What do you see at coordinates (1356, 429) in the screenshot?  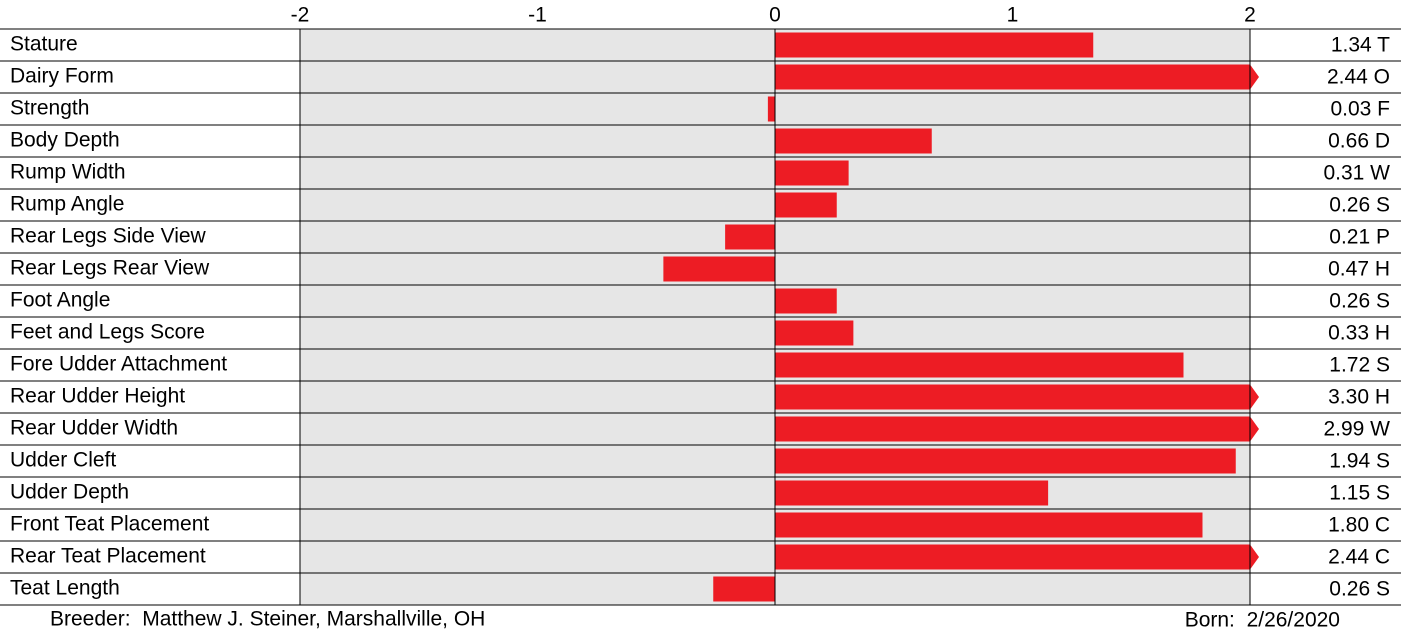 I see `value-label: 2.99 W` at bounding box center [1356, 429].